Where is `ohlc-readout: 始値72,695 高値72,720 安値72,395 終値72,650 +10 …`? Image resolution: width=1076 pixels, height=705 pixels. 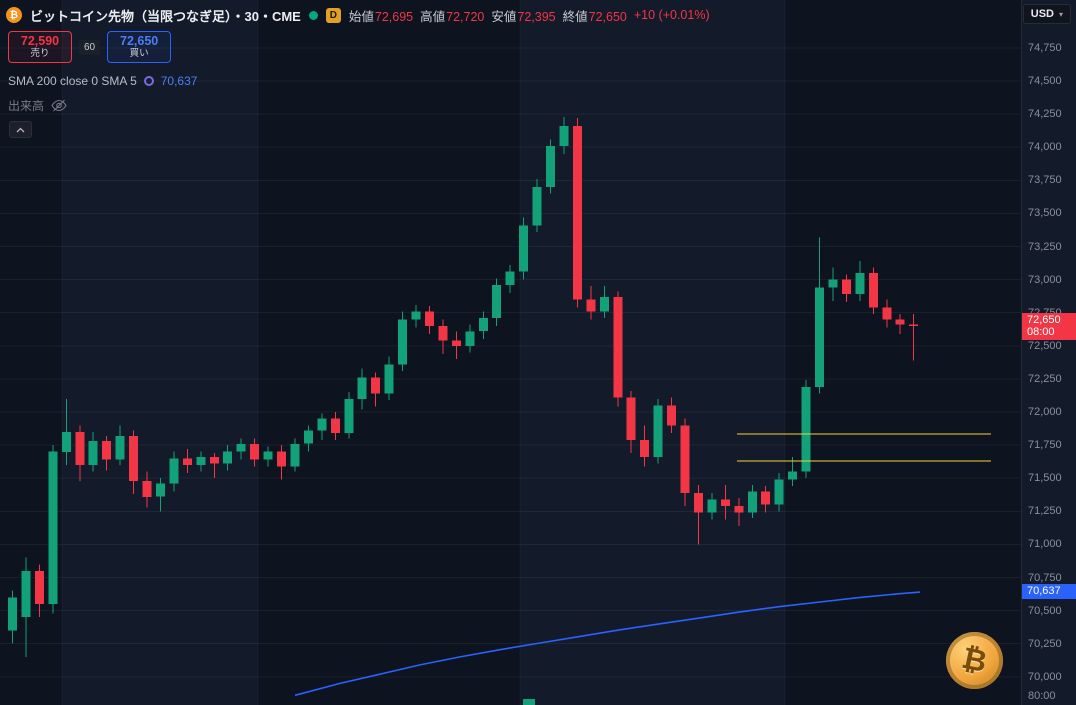
ohlc-readout: 始値72,695 高値72,720 安値72,395 終値72,650 +10 … is located at coordinates (529, 15).